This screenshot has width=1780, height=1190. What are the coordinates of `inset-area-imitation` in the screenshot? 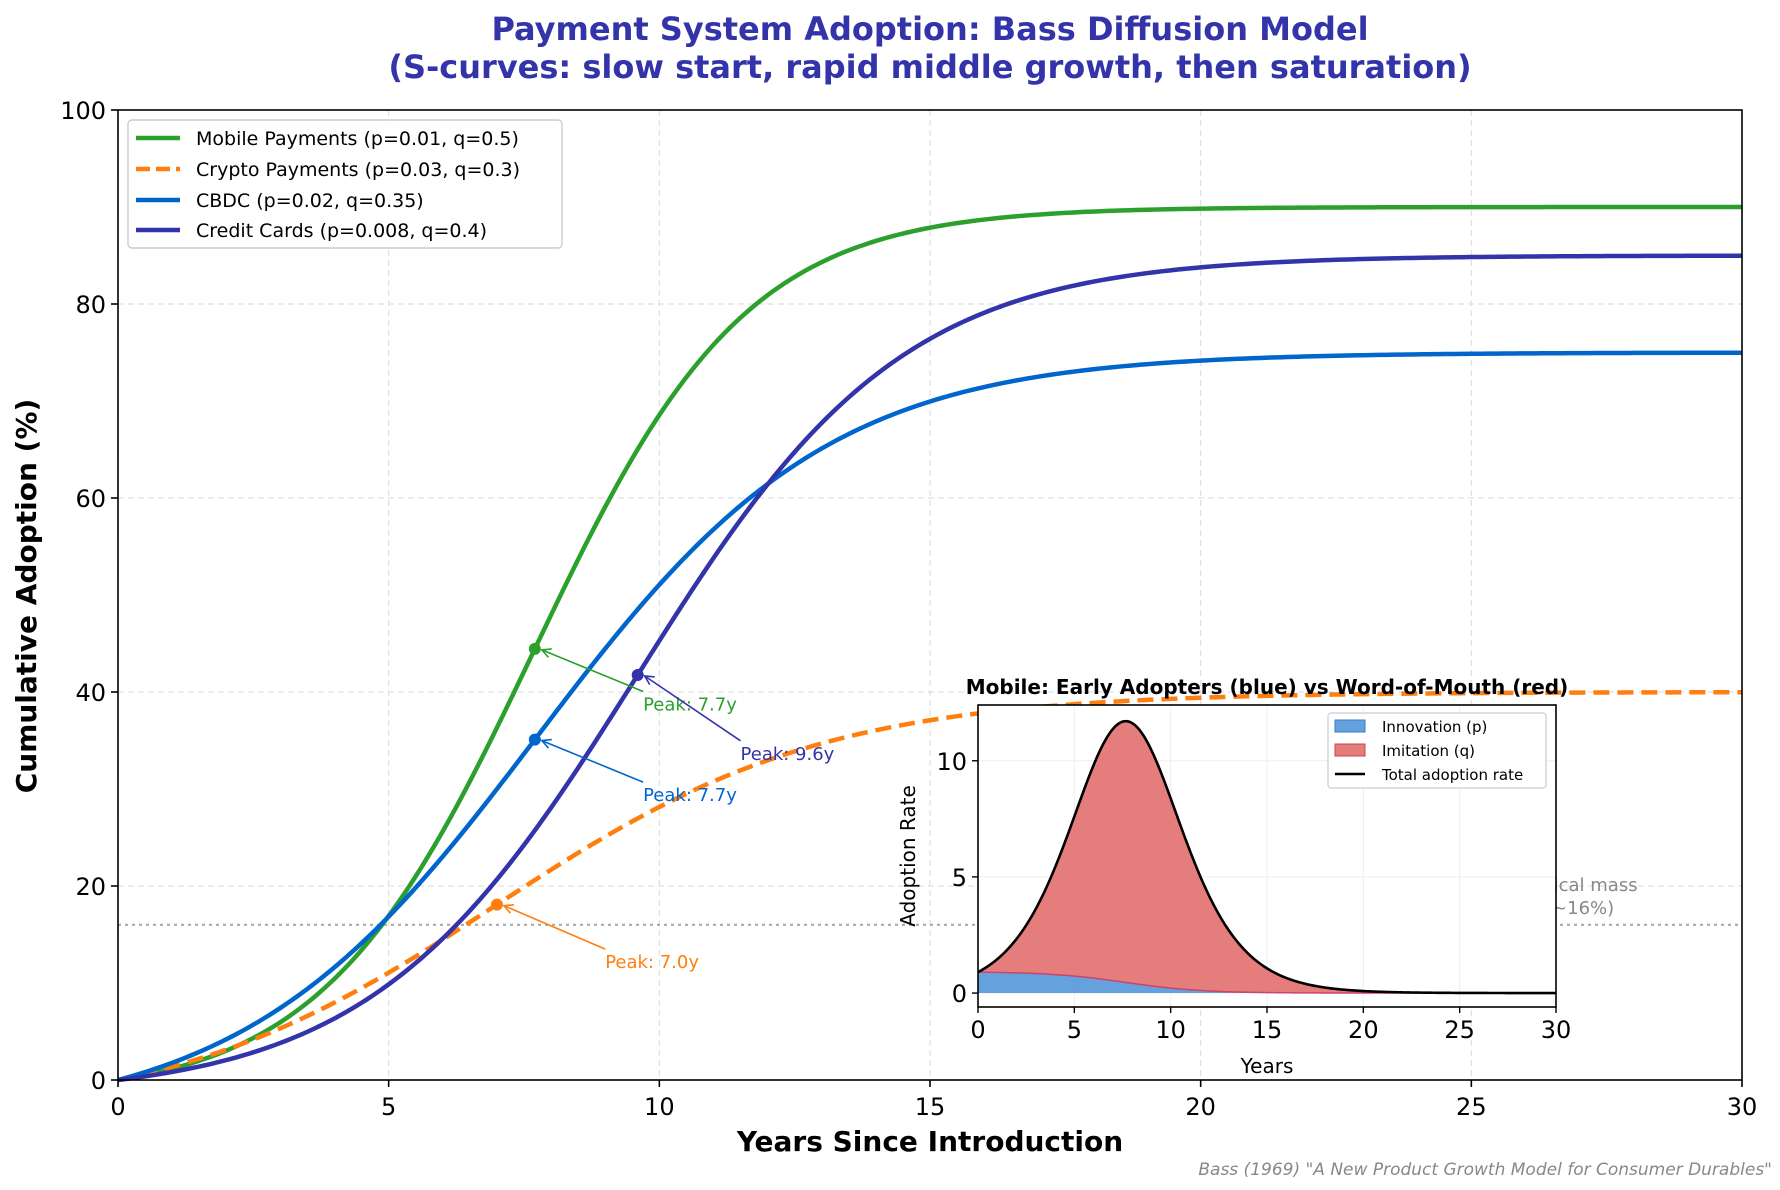 It's located at (1267, 857).